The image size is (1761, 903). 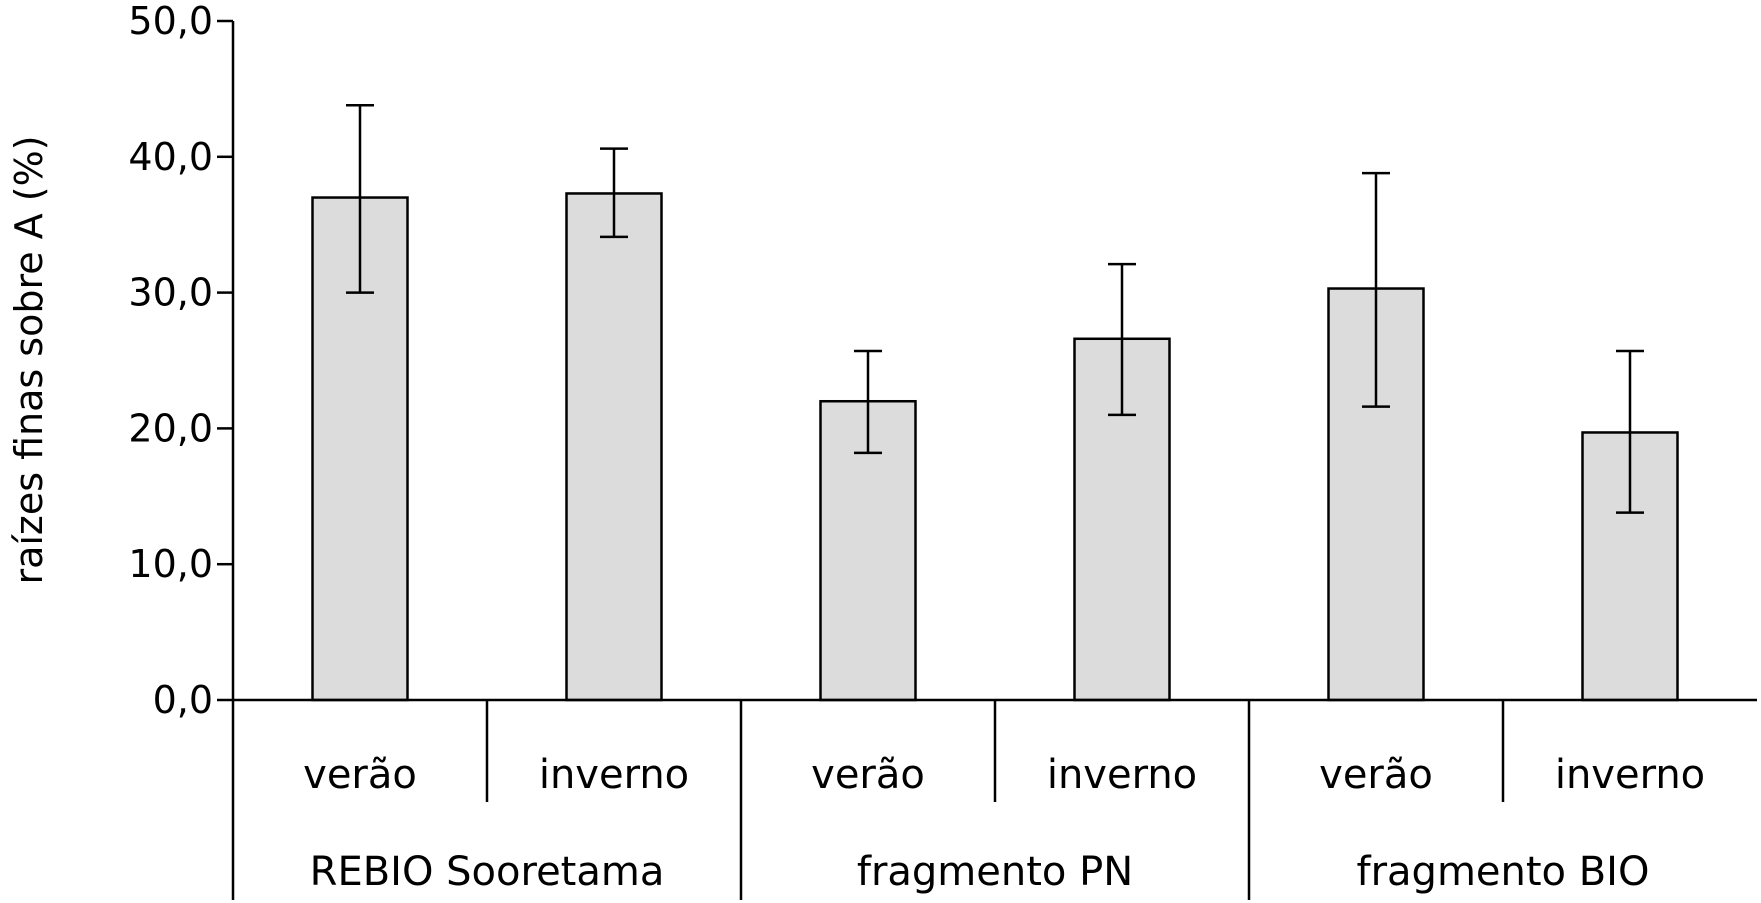 I want to click on y-axis: 0,0 10,0 20,0 30,0 40,0 50,0, so click(x=181, y=361).